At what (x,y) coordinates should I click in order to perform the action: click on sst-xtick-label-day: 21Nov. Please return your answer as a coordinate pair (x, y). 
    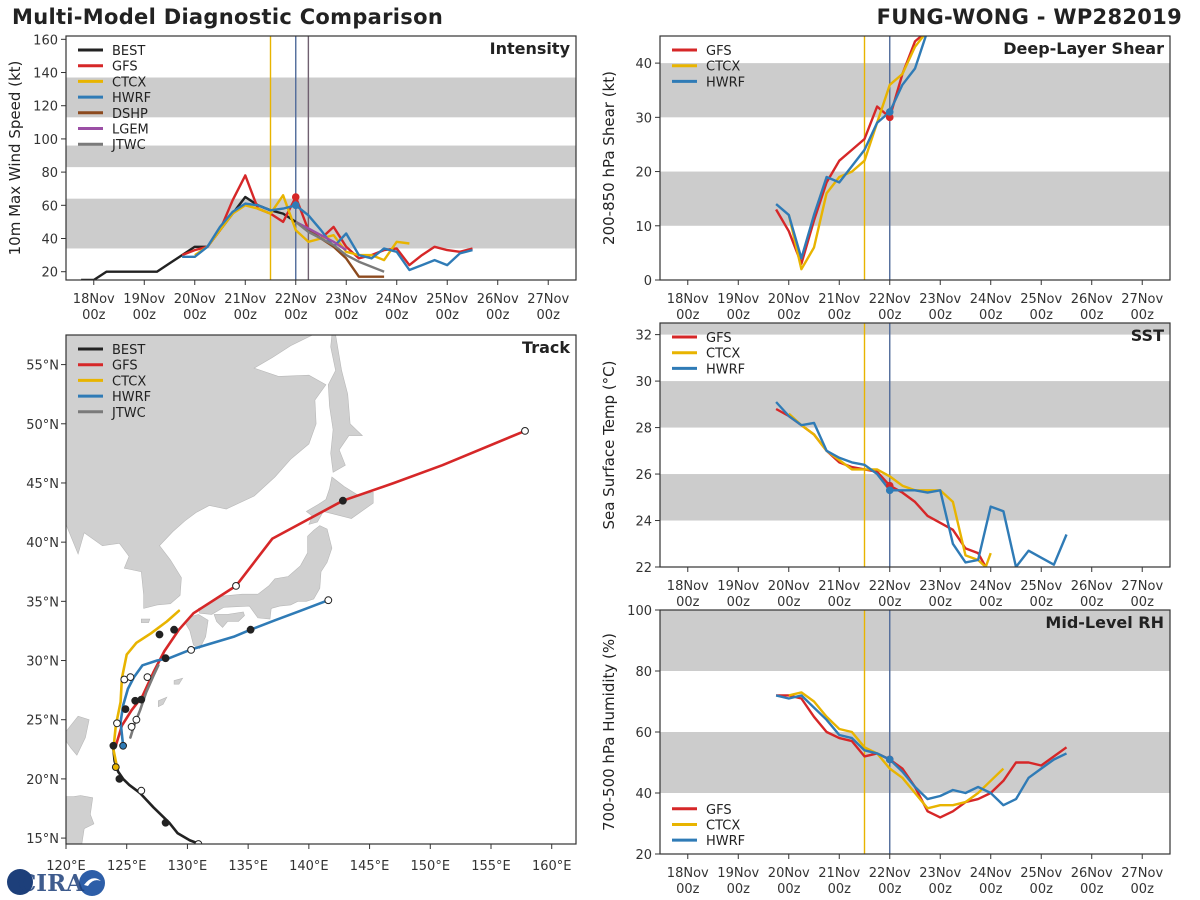
    Looking at the image, I should click on (839, 586).